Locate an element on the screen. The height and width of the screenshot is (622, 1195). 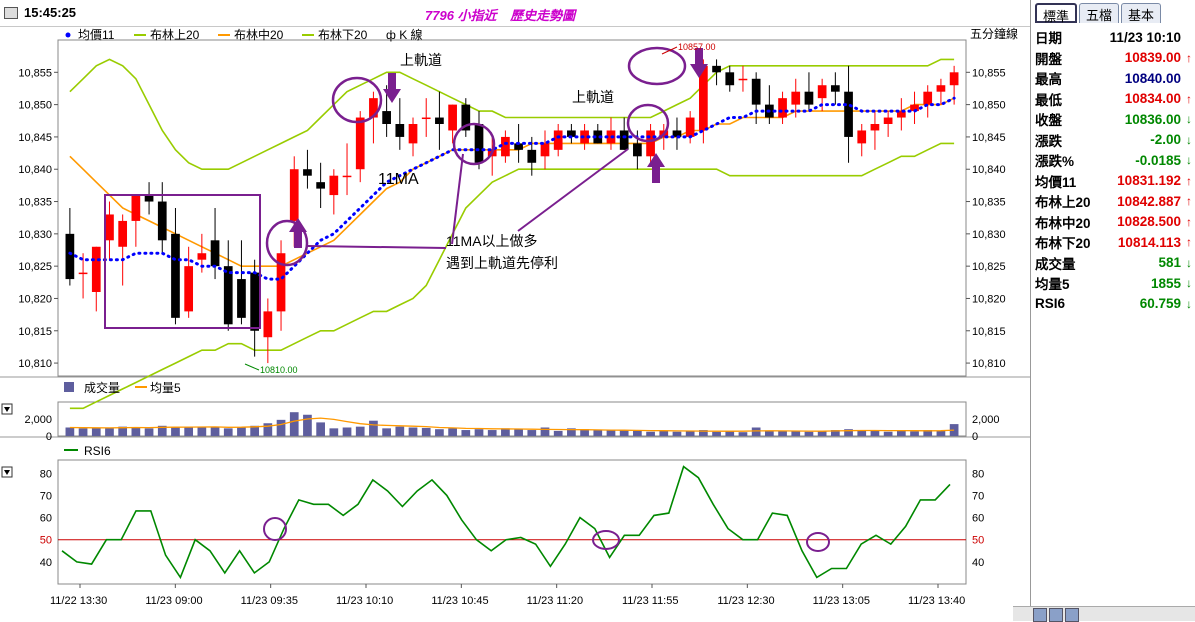
quote-label: 日期 is located at coordinates (1048, 39).